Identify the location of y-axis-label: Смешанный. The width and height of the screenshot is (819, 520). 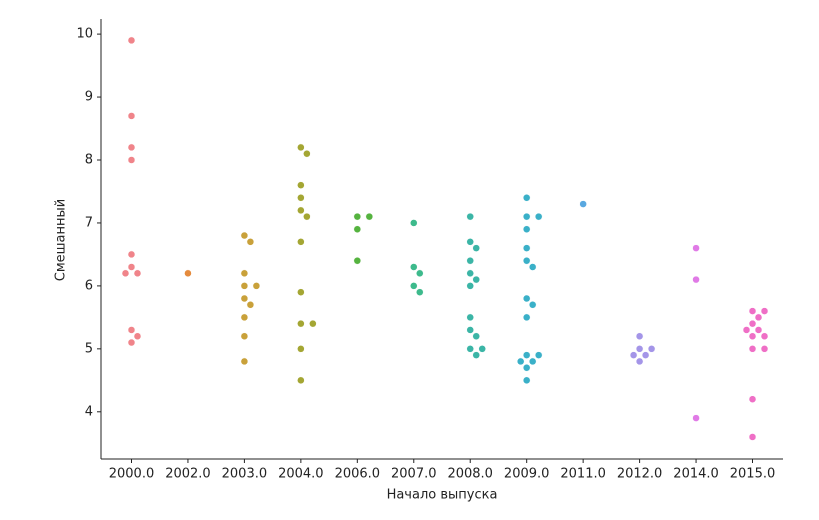
(61, 240).